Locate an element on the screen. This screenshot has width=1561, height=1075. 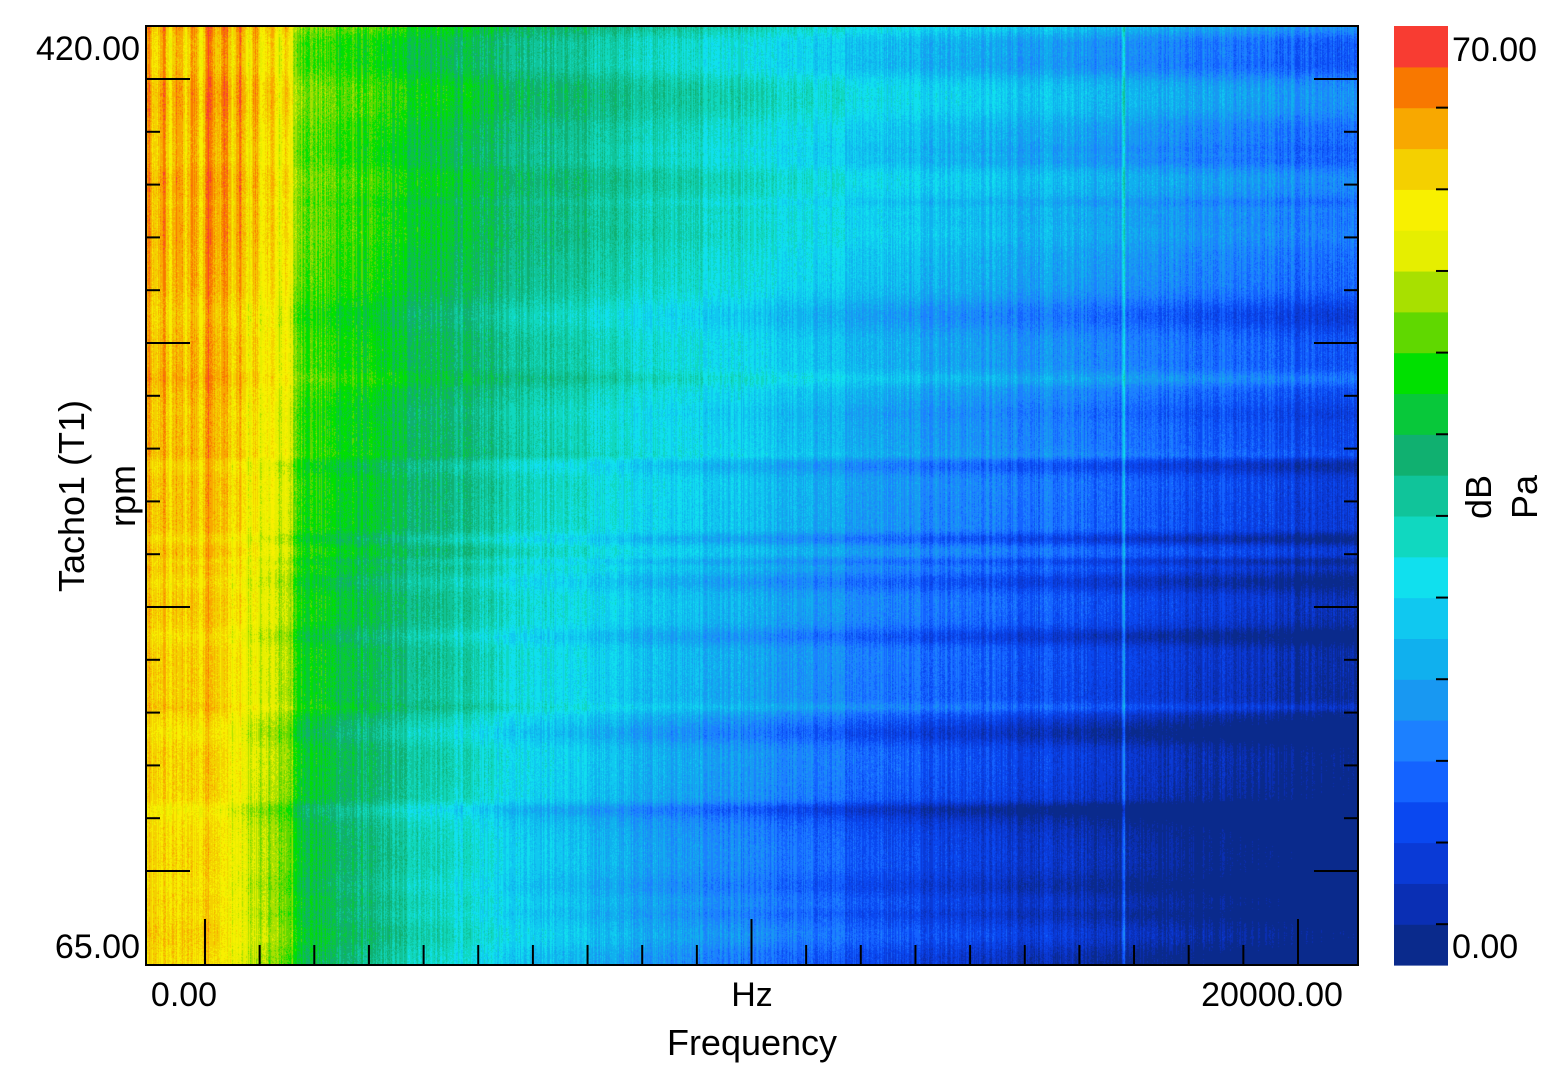
x-tick-label-min: 0.00 is located at coordinates (184, 995).